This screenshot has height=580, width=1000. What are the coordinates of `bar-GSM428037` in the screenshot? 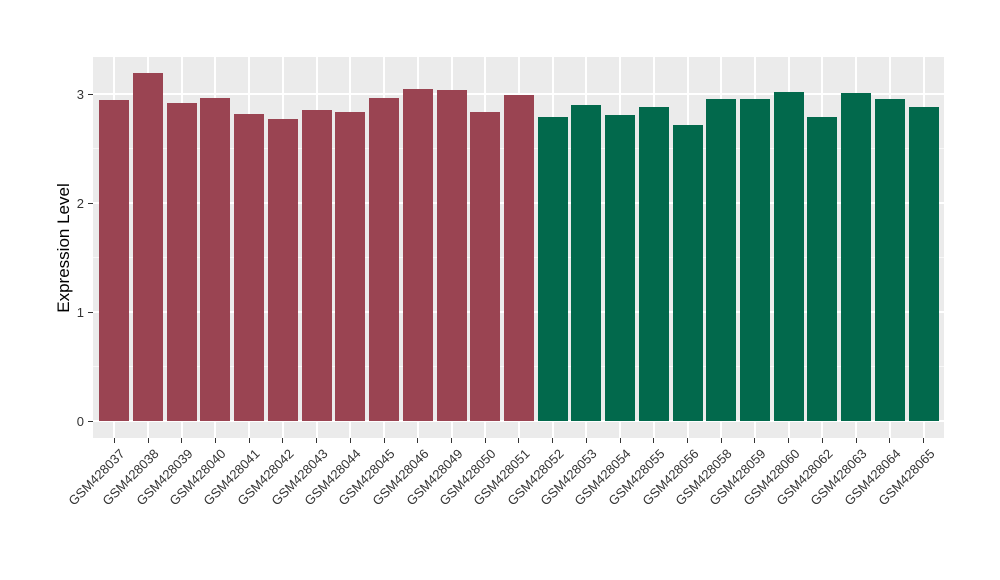 It's located at (114, 260).